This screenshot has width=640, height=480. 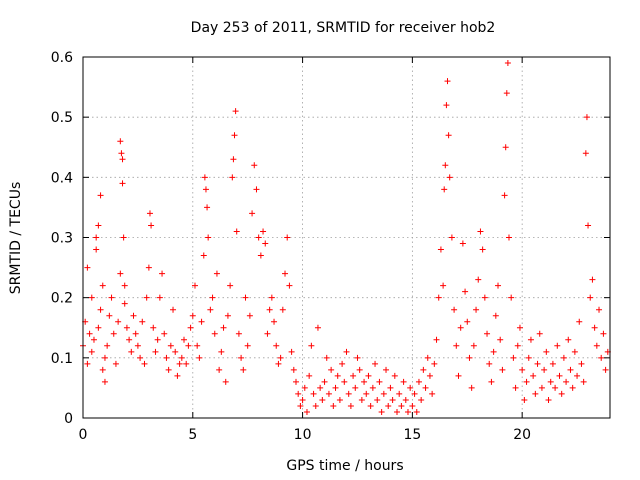 What do you see at coordinates (522, 435) in the screenshot?
I see `x-tick-label: 20` at bounding box center [522, 435].